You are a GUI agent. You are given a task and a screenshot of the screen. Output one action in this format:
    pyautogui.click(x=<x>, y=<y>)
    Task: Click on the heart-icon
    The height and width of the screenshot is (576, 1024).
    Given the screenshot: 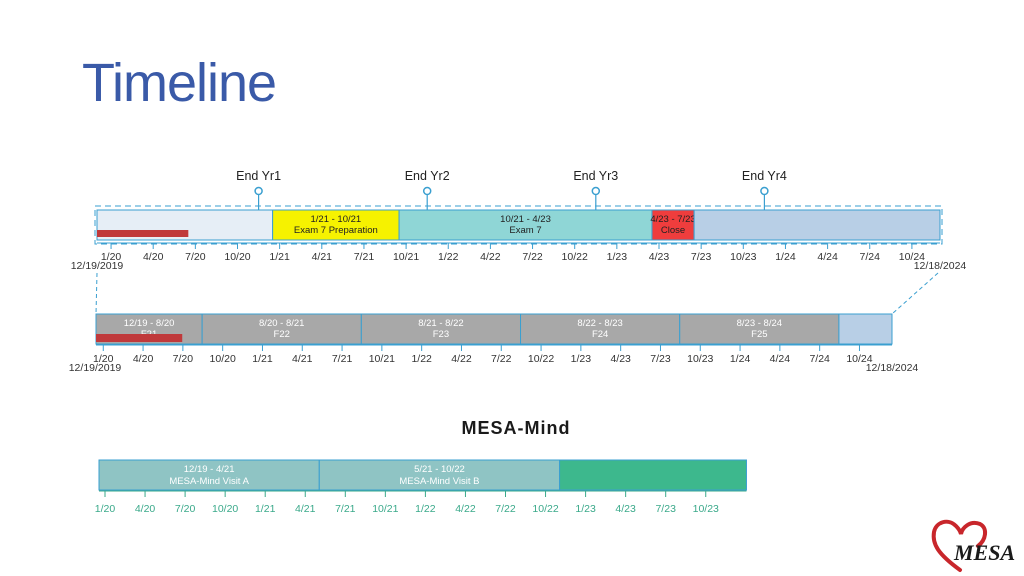 What is the action you would take?
    pyautogui.click(x=959, y=545)
    